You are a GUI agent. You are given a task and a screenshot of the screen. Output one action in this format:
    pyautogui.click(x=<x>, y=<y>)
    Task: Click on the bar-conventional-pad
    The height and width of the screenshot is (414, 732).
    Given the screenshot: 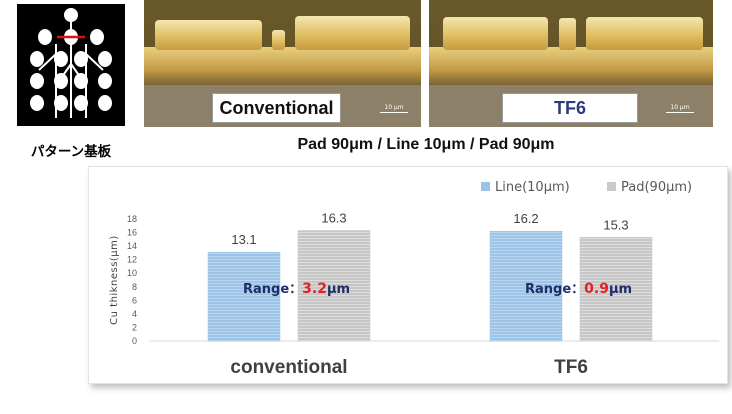 What is the action you would take?
    pyautogui.click(x=334, y=286)
    